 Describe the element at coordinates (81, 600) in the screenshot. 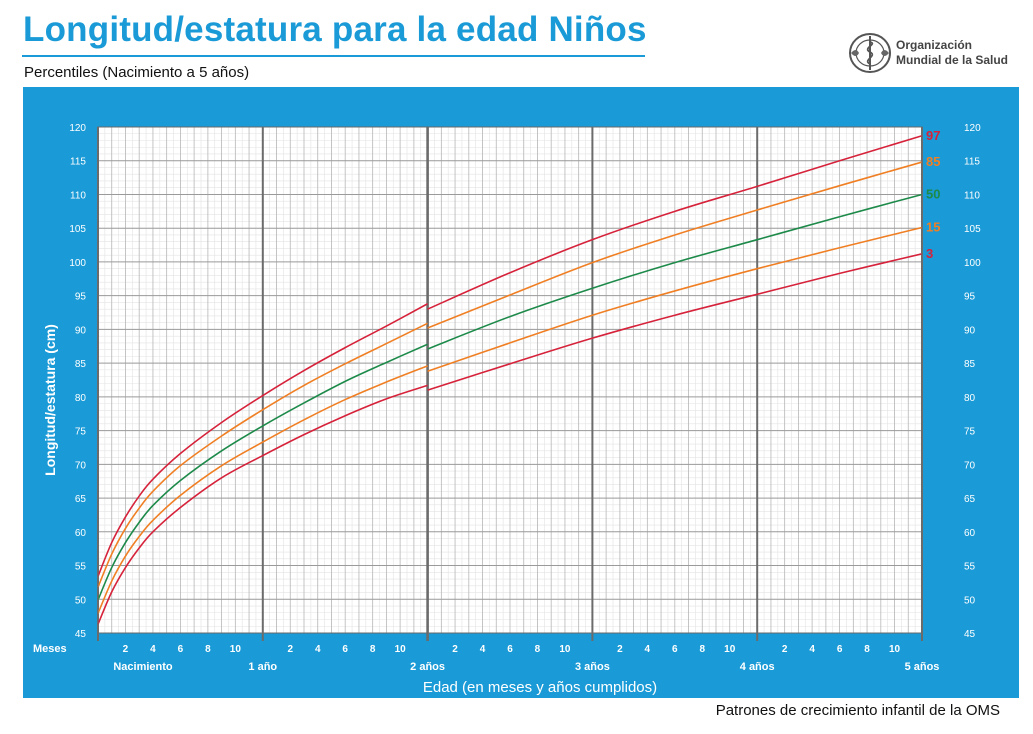

I see `y-tick-label-left: 50` at that location.